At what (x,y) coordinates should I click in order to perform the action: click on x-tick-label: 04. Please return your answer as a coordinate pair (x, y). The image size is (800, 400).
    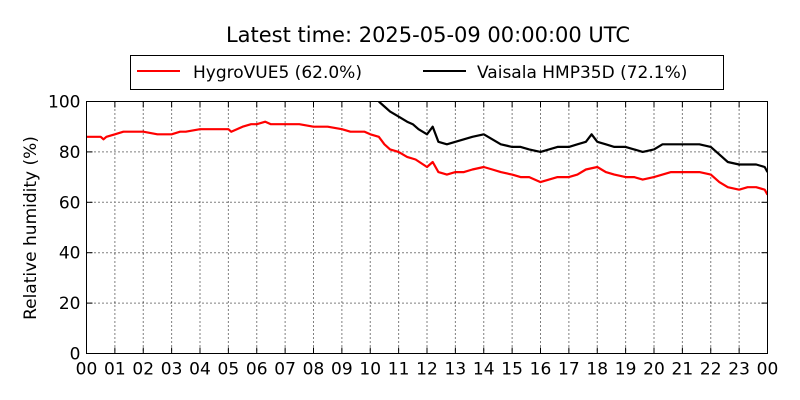
    Looking at the image, I should click on (200, 370).